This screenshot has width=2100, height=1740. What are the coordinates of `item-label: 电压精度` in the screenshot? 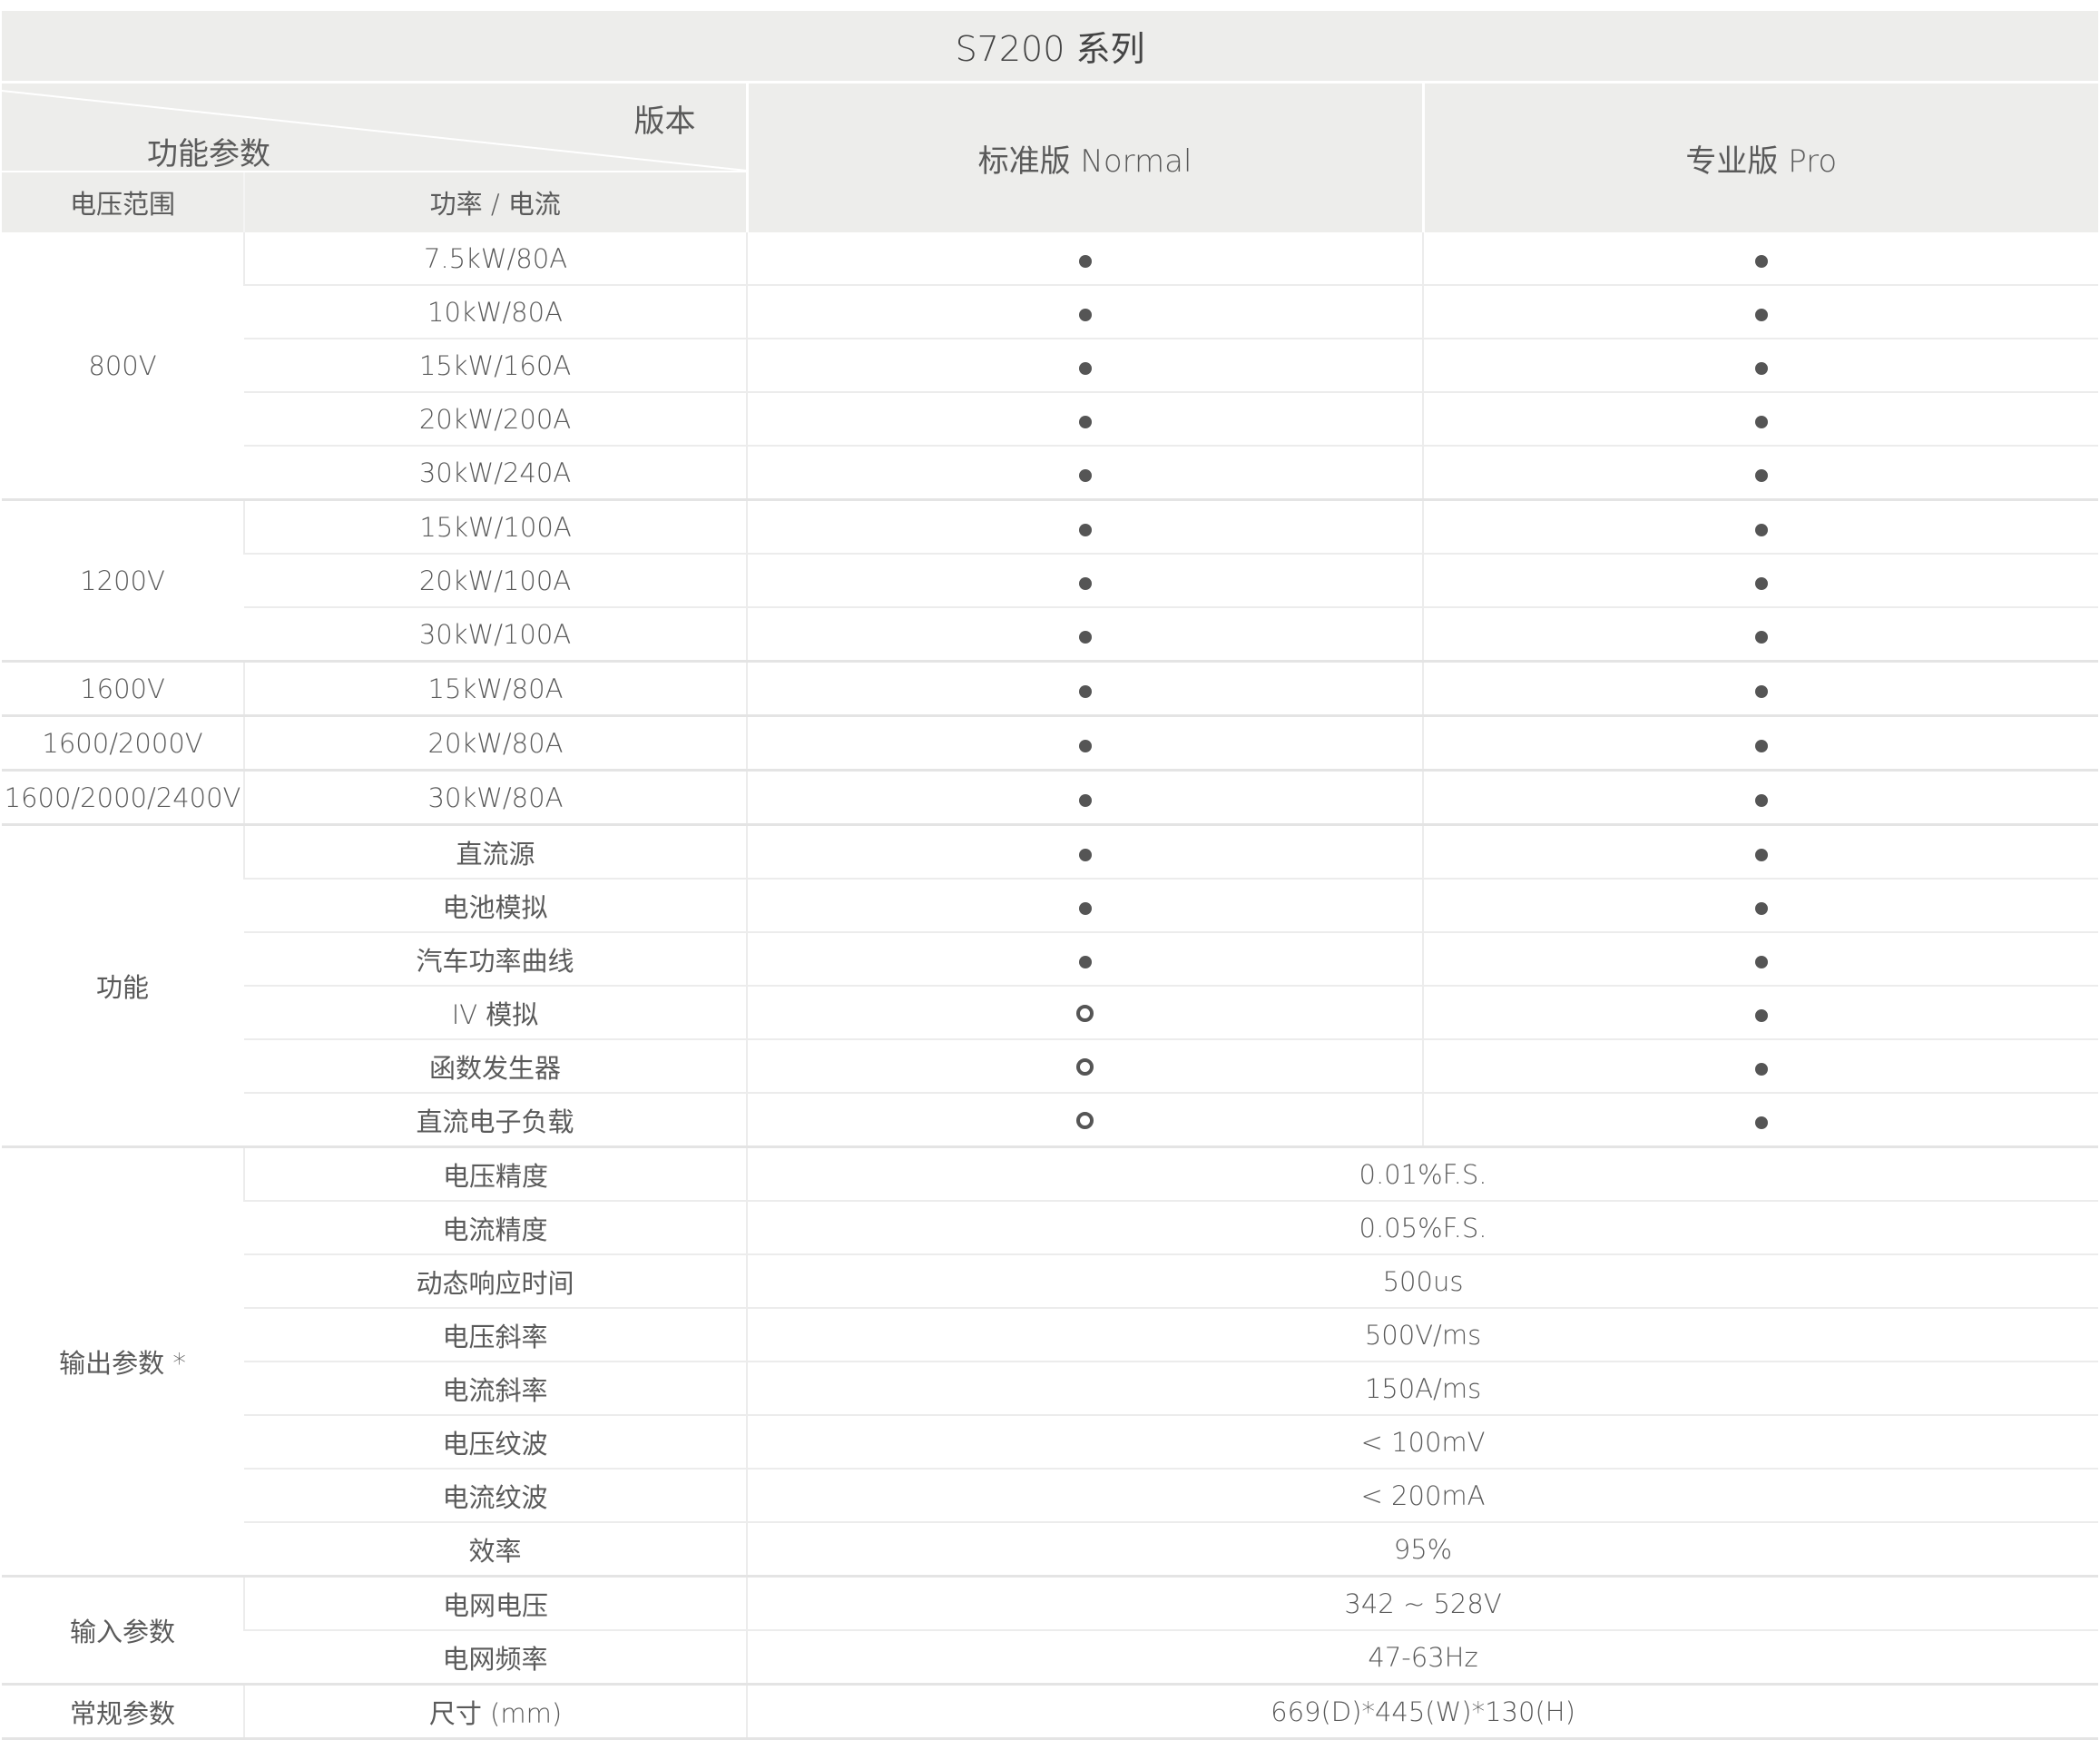 It's located at (495, 1174).